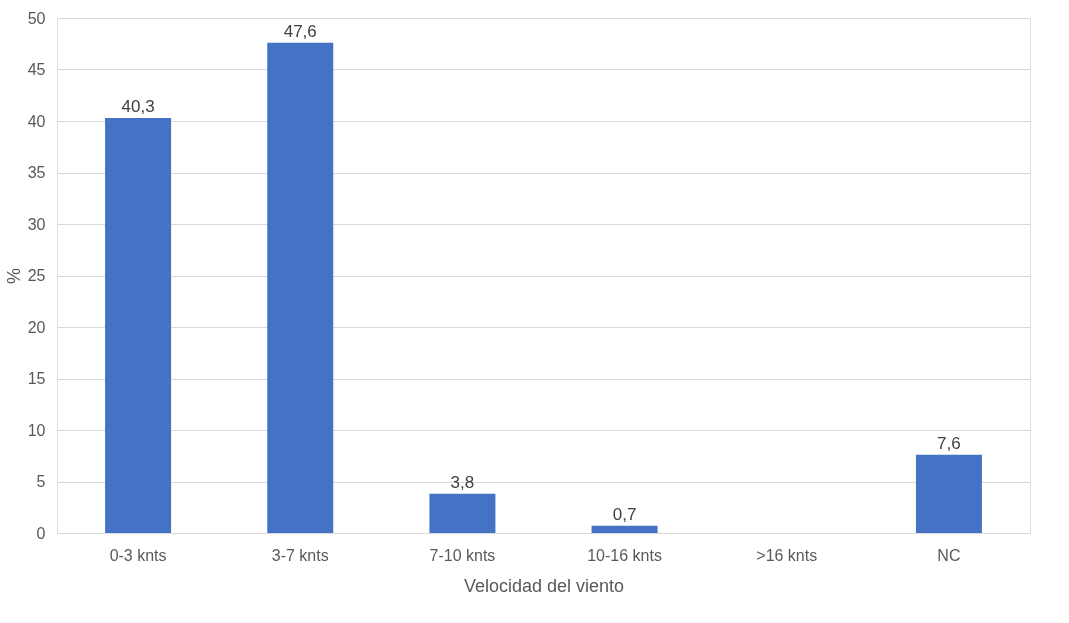 Image resolution: width=1069 pixels, height=623 pixels. What do you see at coordinates (36, 430) in the screenshot?
I see `y-tick-label: 10` at bounding box center [36, 430].